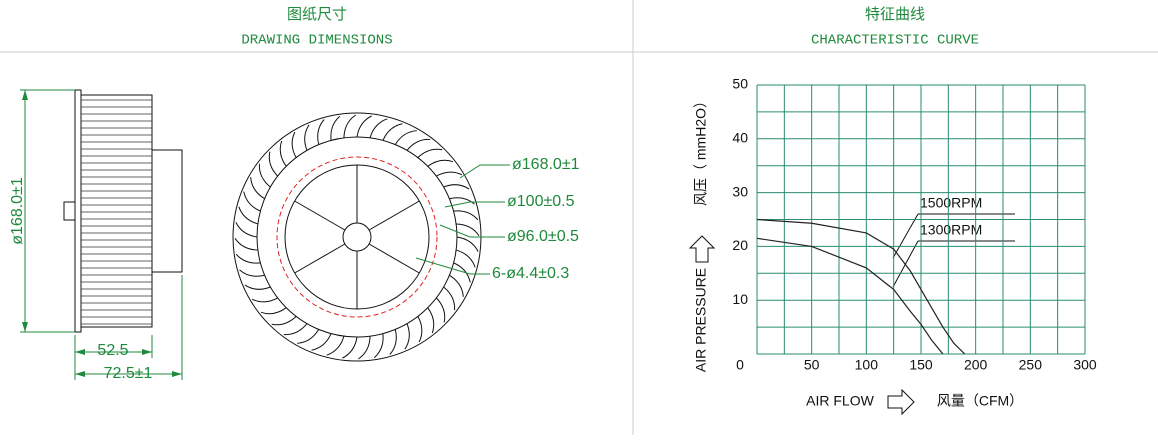 The image size is (1158, 440). What do you see at coordinates (543, 236) in the screenshot?
I see `dim-label: ø96.0±0.5` at bounding box center [543, 236].